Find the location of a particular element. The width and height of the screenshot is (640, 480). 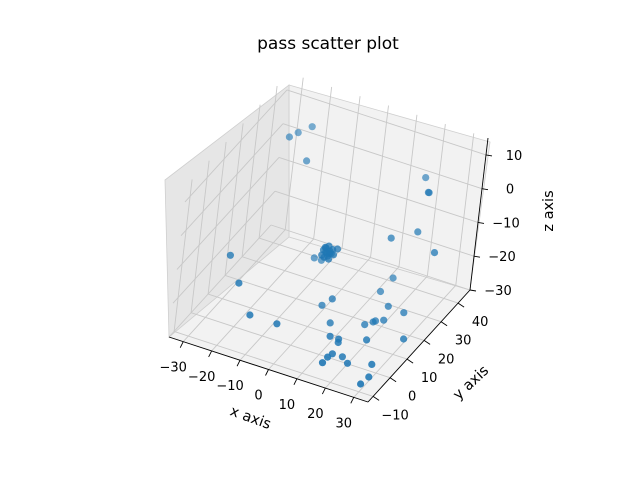

y-axis-label: y axis is located at coordinates (471, 383).